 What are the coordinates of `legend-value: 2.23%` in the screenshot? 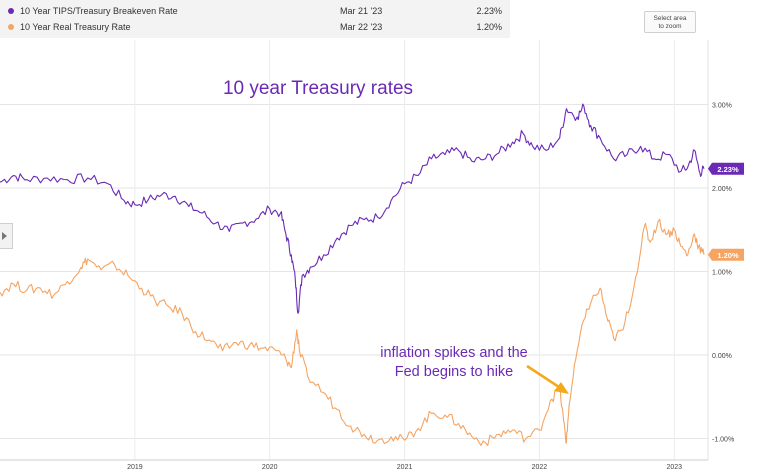 It's located at (489, 11).